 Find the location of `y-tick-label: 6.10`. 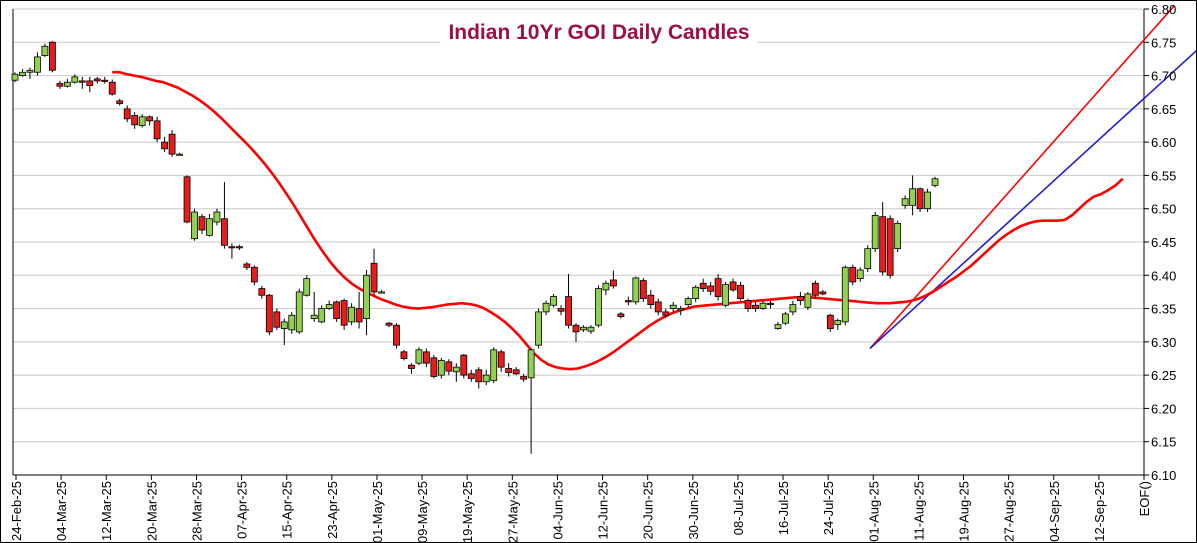

y-tick-label: 6.10 is located at coordinates (1163, 475).